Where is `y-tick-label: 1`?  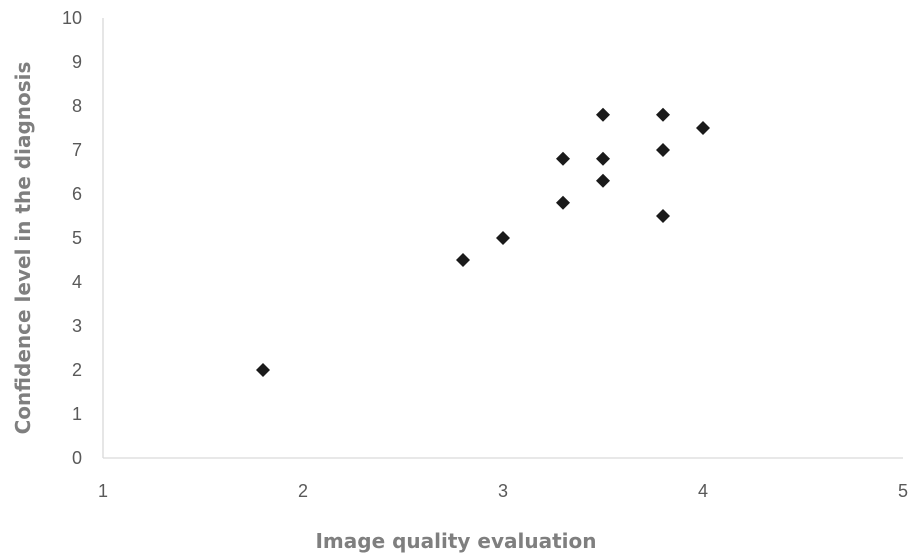 y-tick-label: 1 is located at coordinates (77, 414).